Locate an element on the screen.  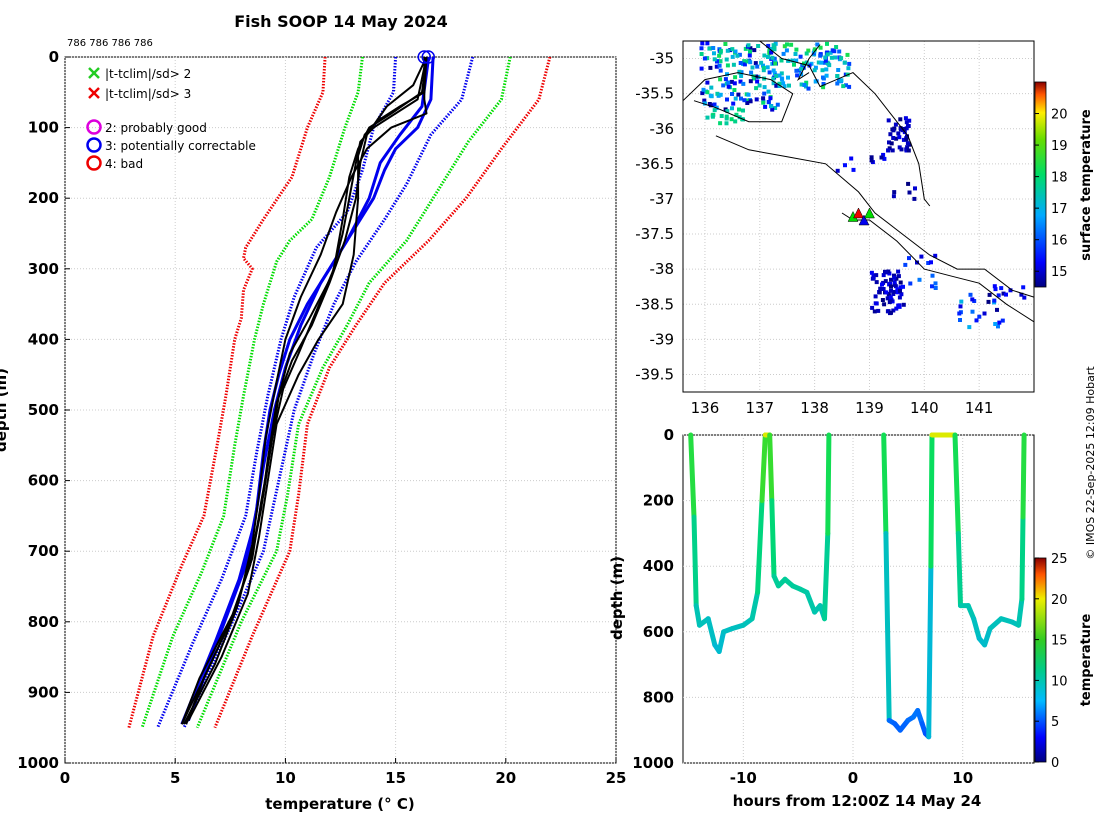
section-x-tick-label: -10 is located at coordinates (743, 778).